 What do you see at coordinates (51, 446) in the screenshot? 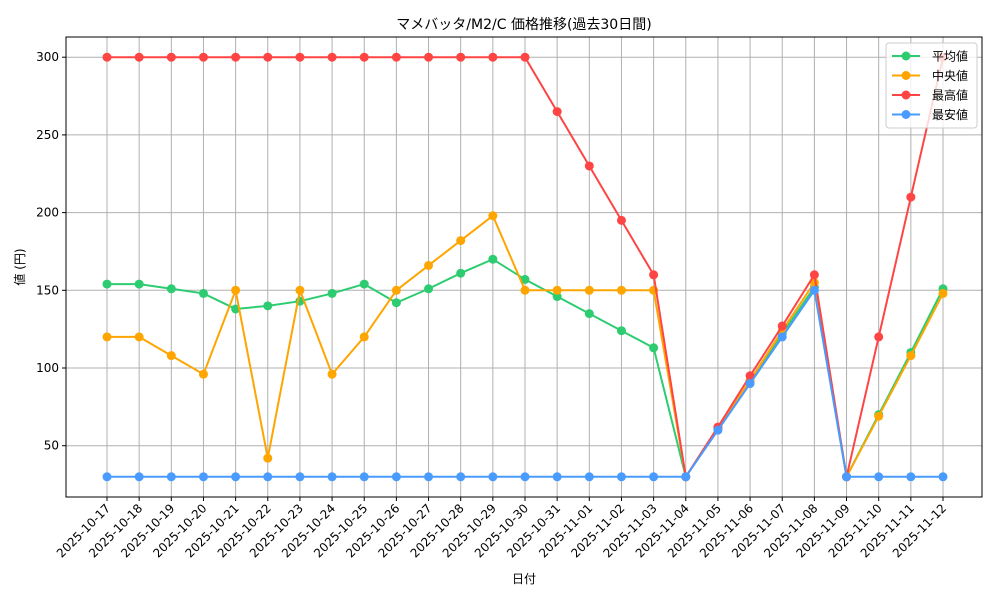
I see `y-tick-label: 50` at bounding box center [51, 446].